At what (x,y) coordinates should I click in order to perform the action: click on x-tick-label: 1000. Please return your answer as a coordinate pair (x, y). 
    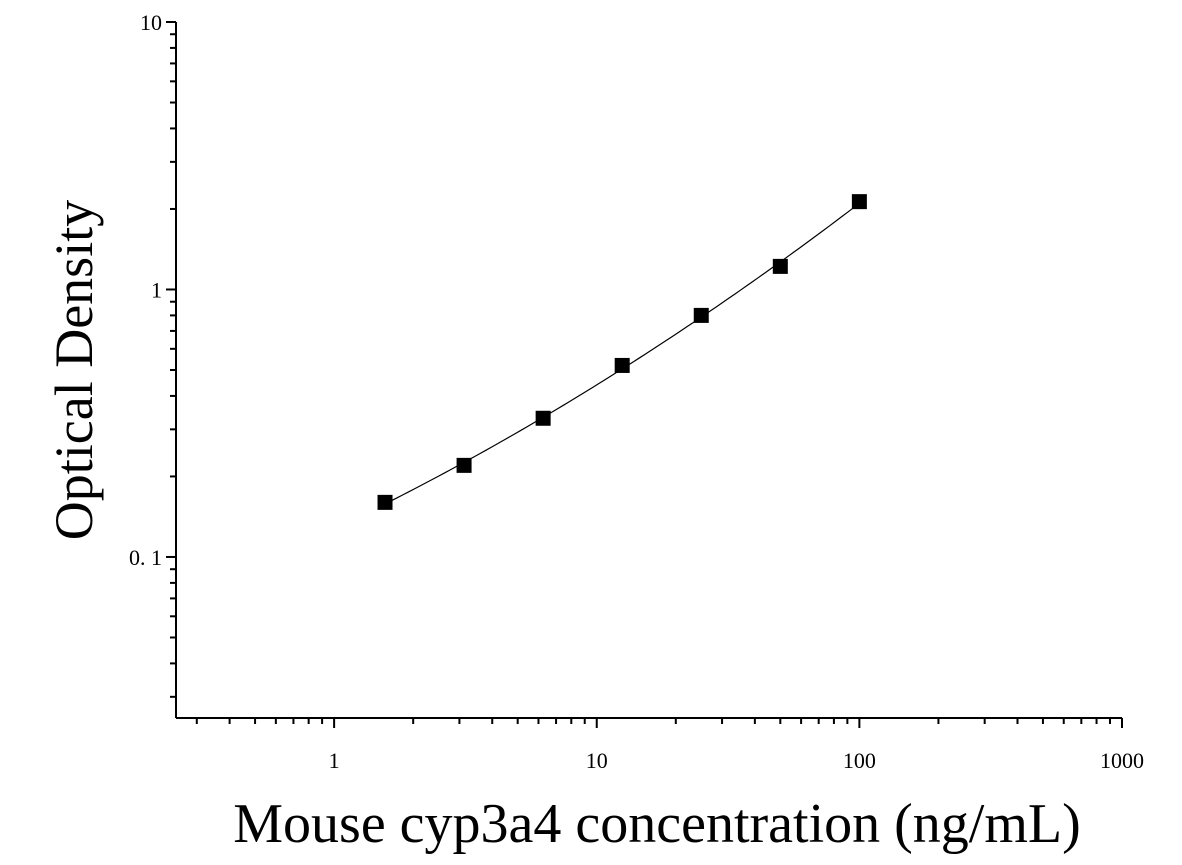
    Looking at the image, I should click on (1122, 760).